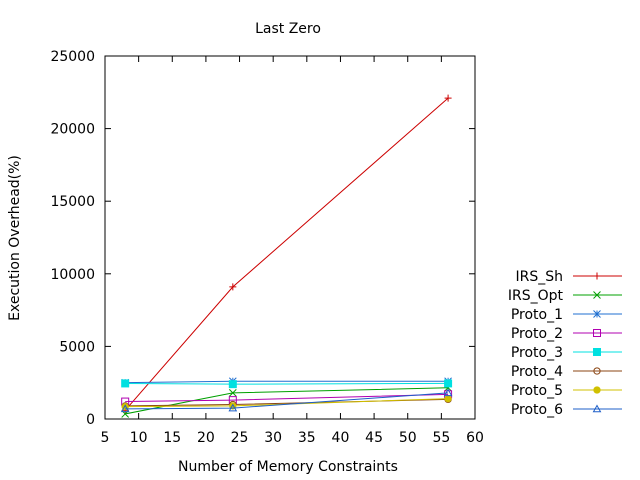  What do you see at coordinates (72, 57) in the screenshot?
I see `y-tick-label: 25000` at bounding box center [72, 57].